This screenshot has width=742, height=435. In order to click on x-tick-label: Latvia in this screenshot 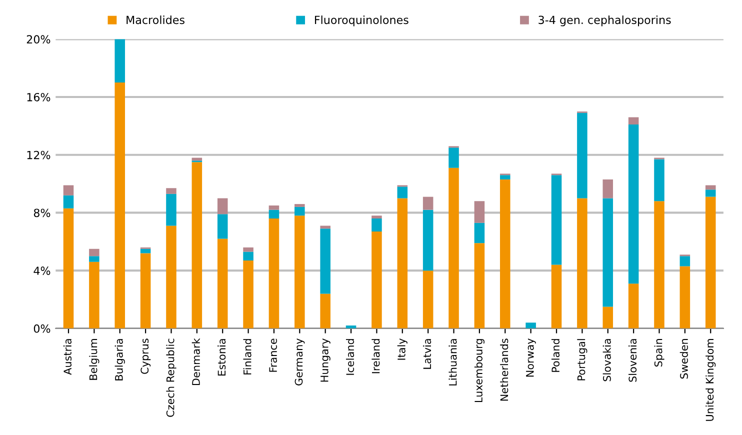, I will do `click(427, 354)`.